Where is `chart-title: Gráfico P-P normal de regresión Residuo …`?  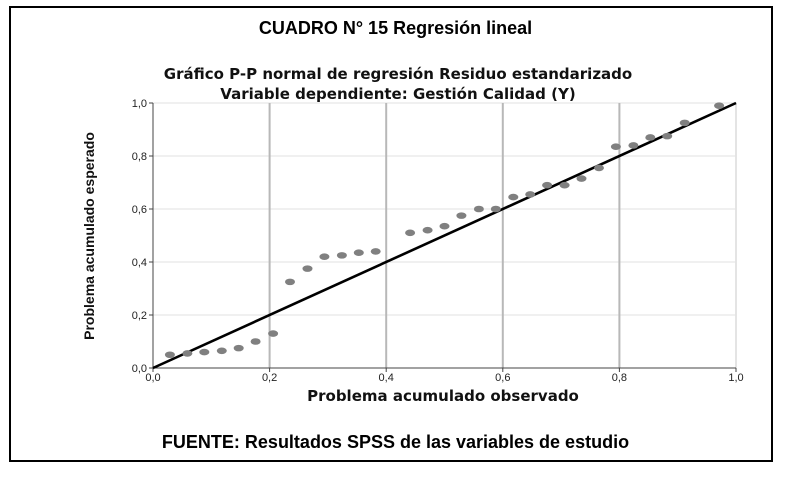 chart-title: Gráfico P-P normal de regresión Residuo … is located at coordinates (398, 74).